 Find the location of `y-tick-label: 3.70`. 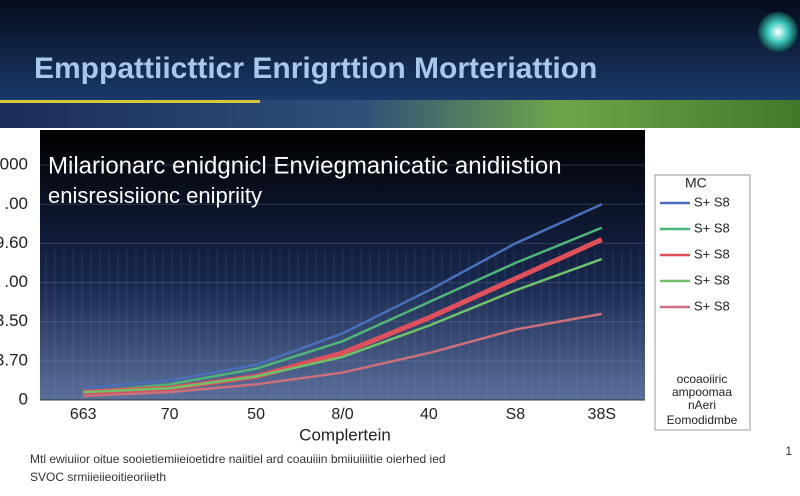

y-tick-label: 3.70 is located at coordinates (14, 359).